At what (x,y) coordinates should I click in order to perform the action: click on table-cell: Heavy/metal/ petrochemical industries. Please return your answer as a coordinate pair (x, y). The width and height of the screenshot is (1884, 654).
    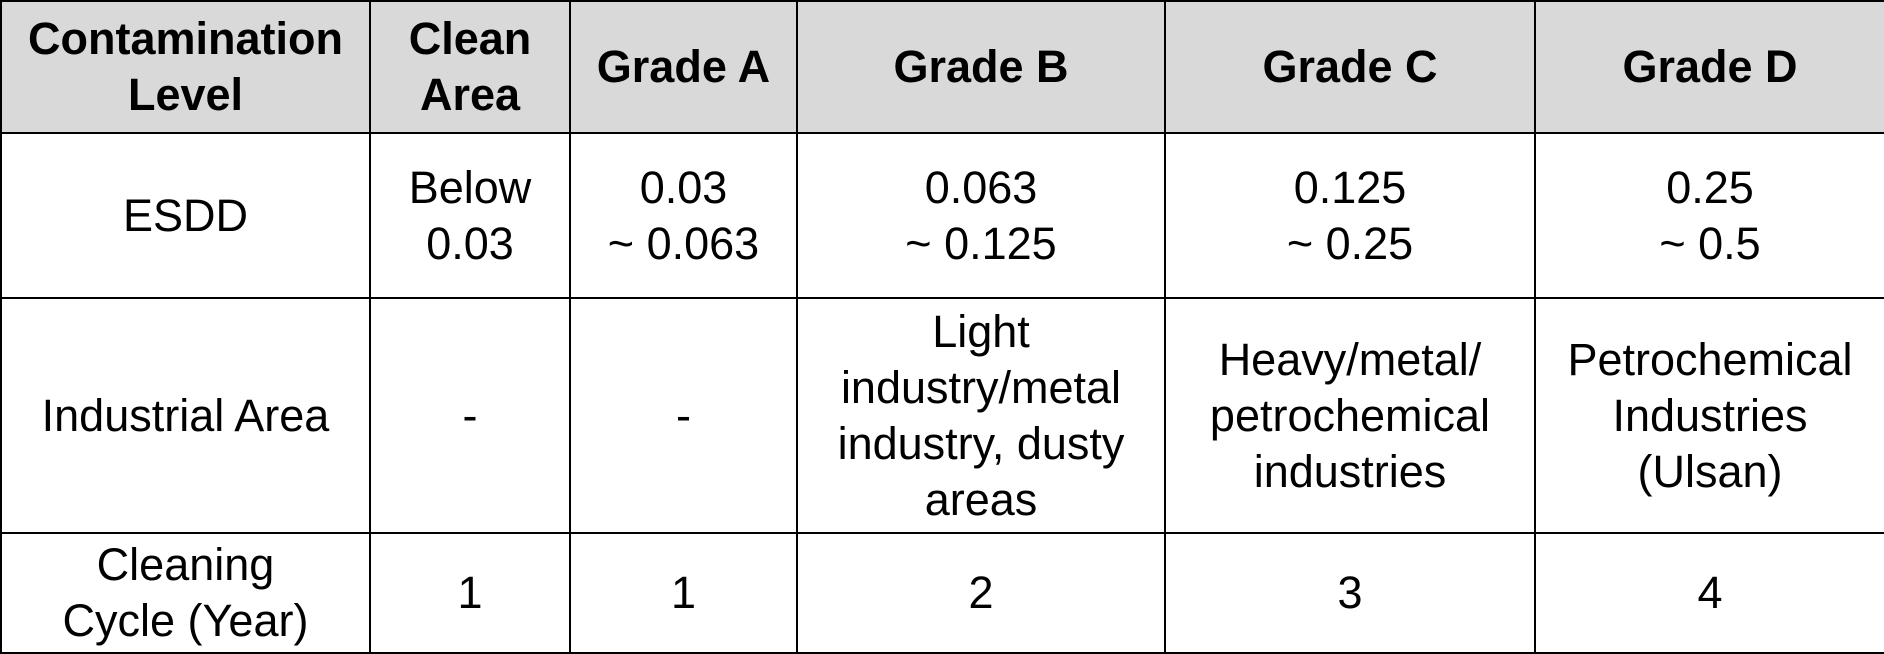
    Looking at the image, I should click on (1350, 415).